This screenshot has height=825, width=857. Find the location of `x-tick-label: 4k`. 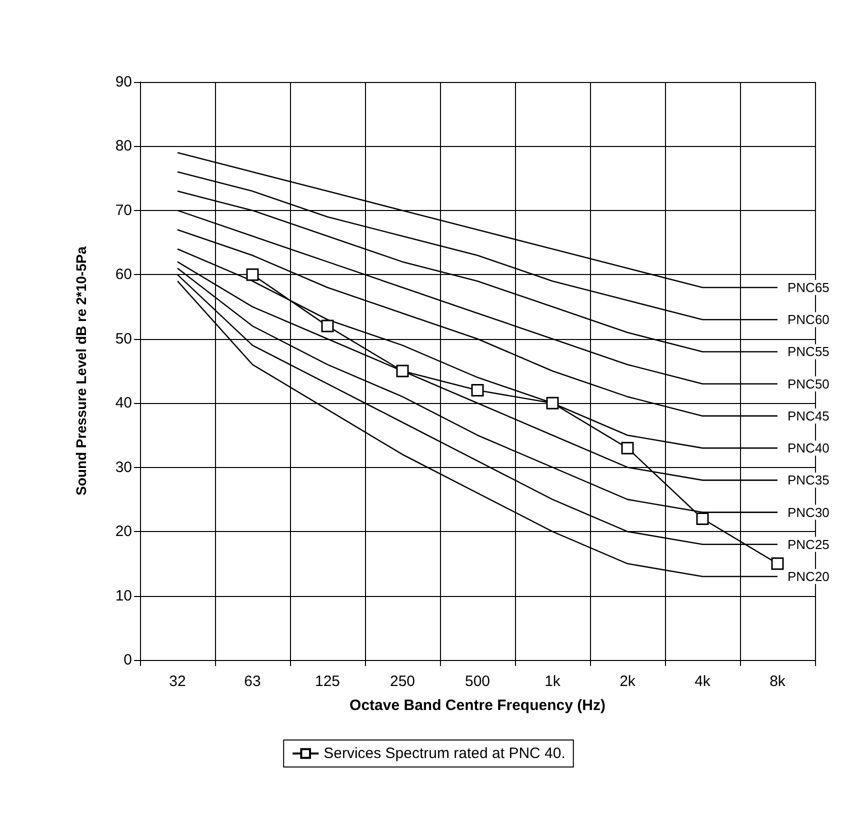

x-tick-label: 4k is located at coordinates (702, 681).